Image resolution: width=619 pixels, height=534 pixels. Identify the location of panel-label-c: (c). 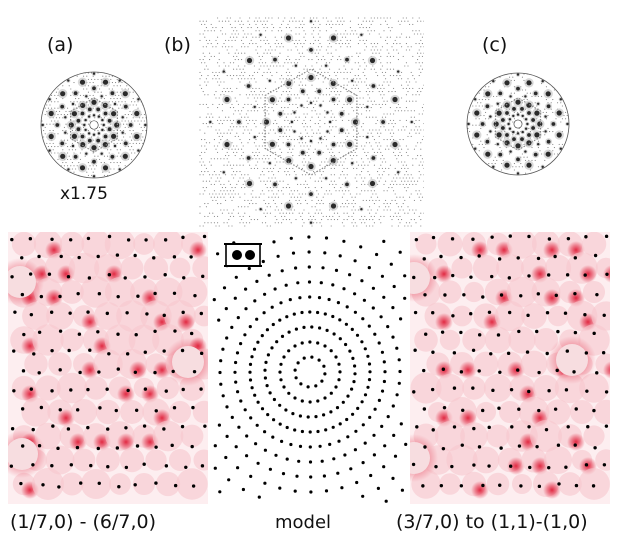
(495, 45).